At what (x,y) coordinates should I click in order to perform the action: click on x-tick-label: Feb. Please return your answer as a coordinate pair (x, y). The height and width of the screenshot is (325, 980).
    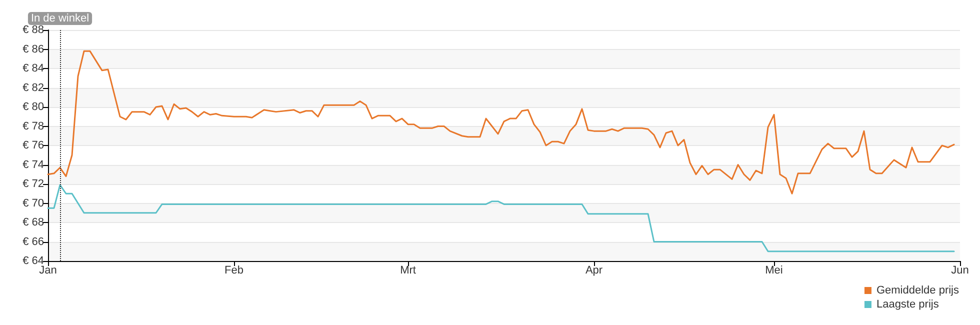
    Looking at the image, I should click on (234, 270).